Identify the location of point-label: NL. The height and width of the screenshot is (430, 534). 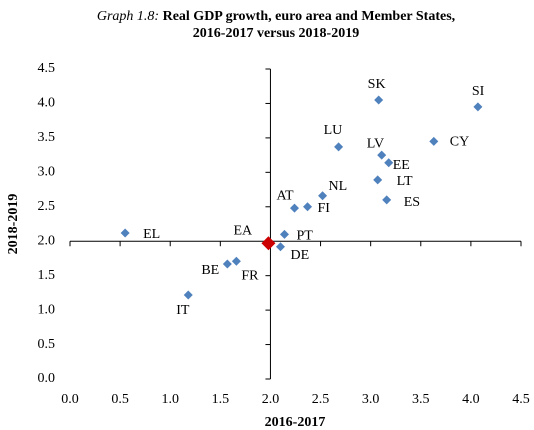
(338, 186).